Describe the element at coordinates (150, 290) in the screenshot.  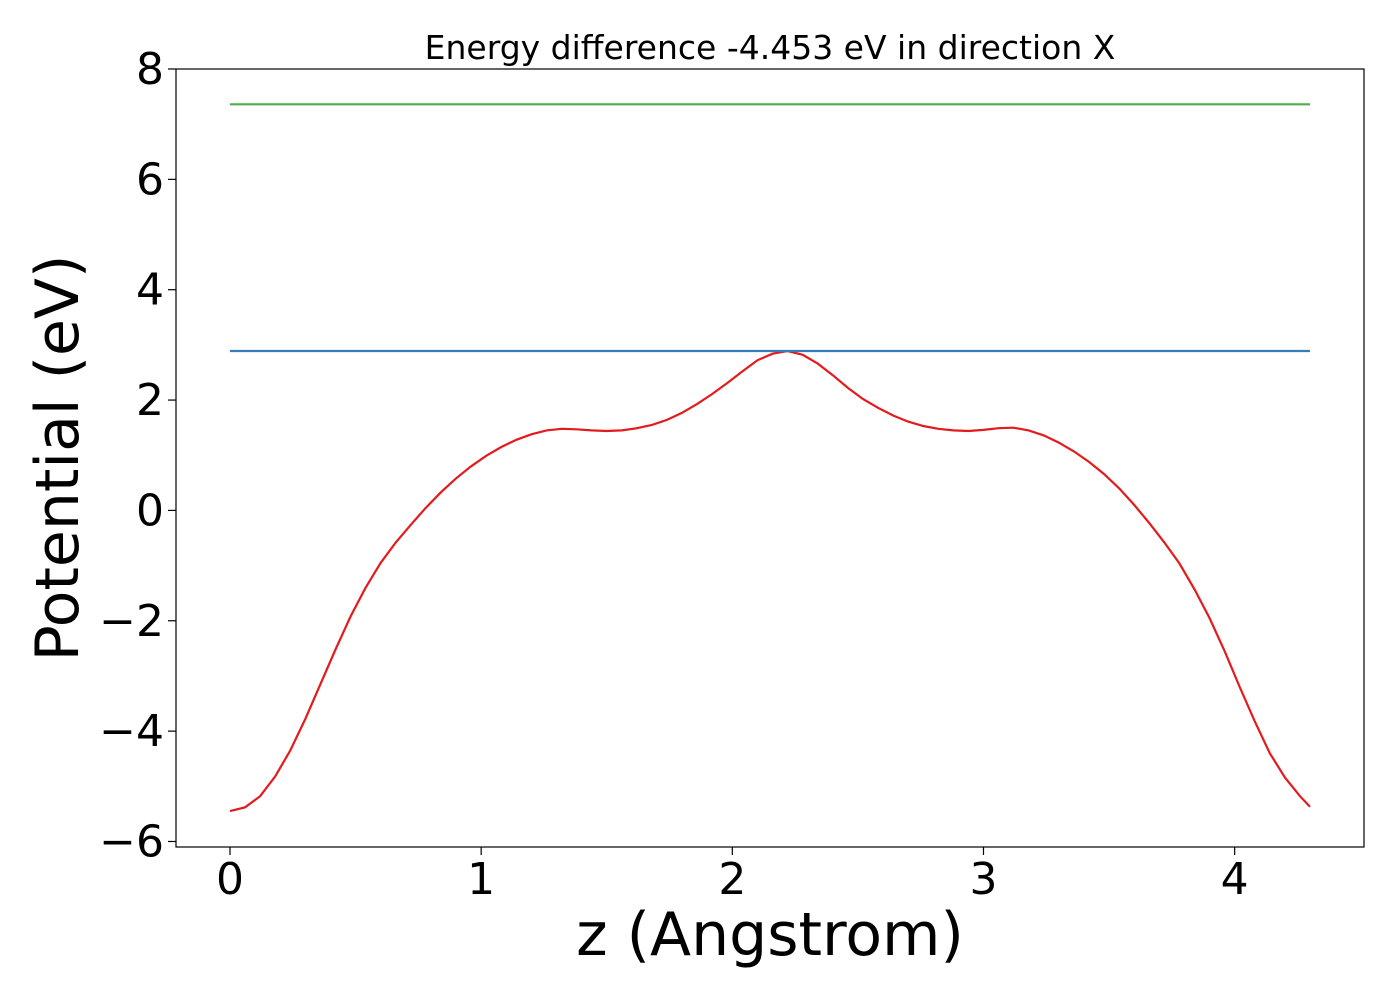
I see `y-tick-label: 4` at that location.